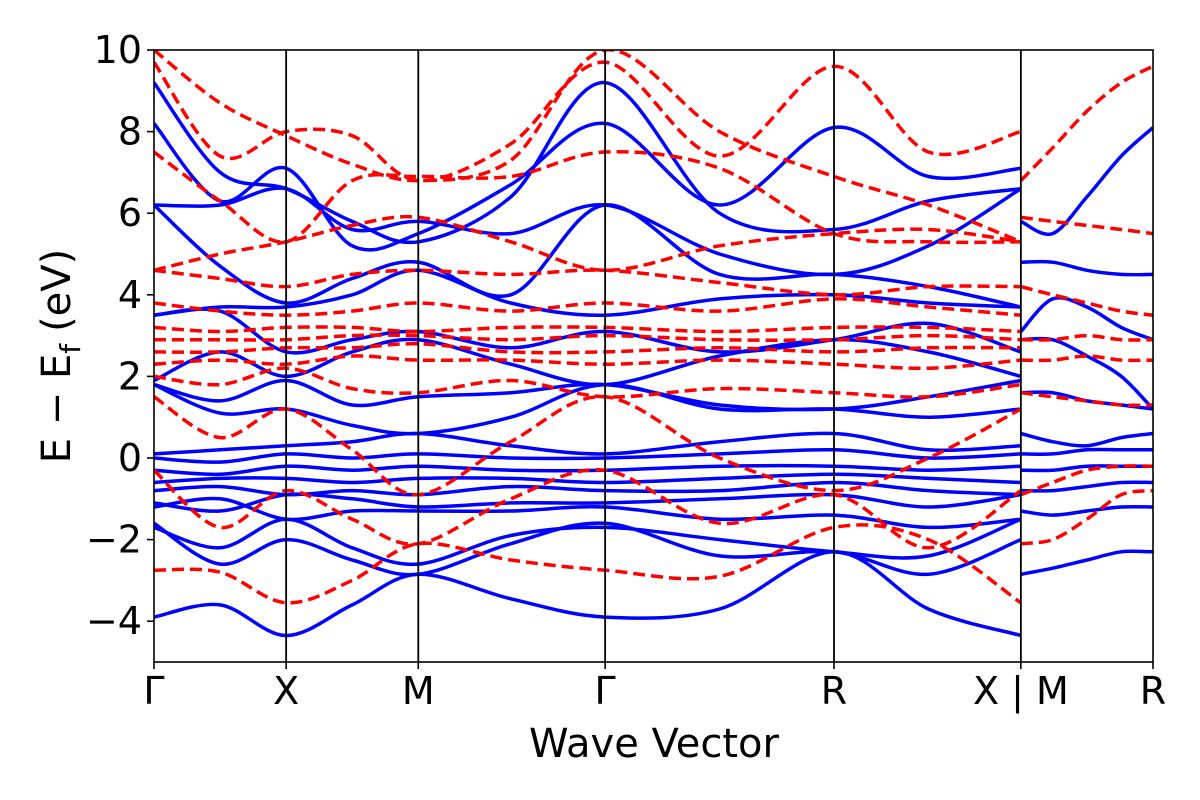 This screenshot has height=800, width=1200. What do you see at coordinates (1021, 691) in the screenshot?
I see `x-tick-label: X | M` at bounding box center [1021, 691].